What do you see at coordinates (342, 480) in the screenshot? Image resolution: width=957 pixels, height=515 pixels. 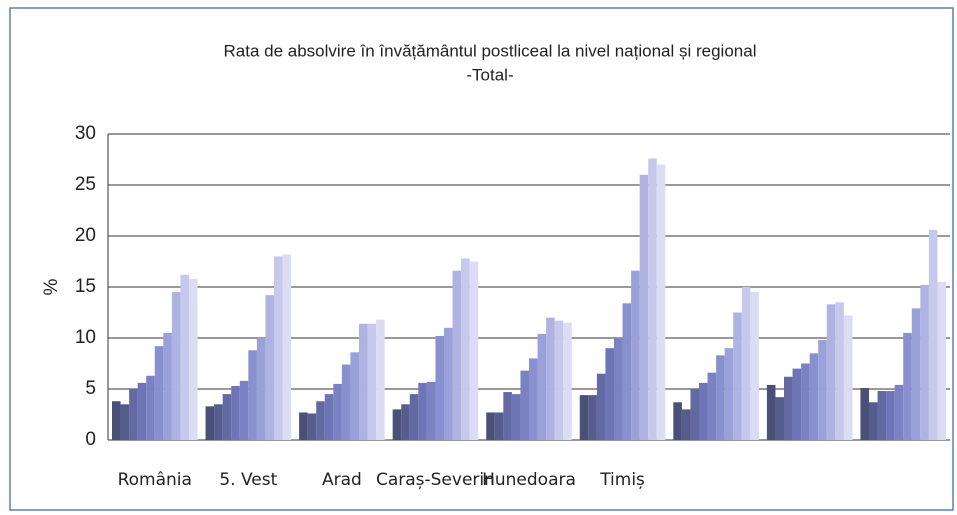 I see `x-tick-label: Arad` at bounding box center [342, 480].